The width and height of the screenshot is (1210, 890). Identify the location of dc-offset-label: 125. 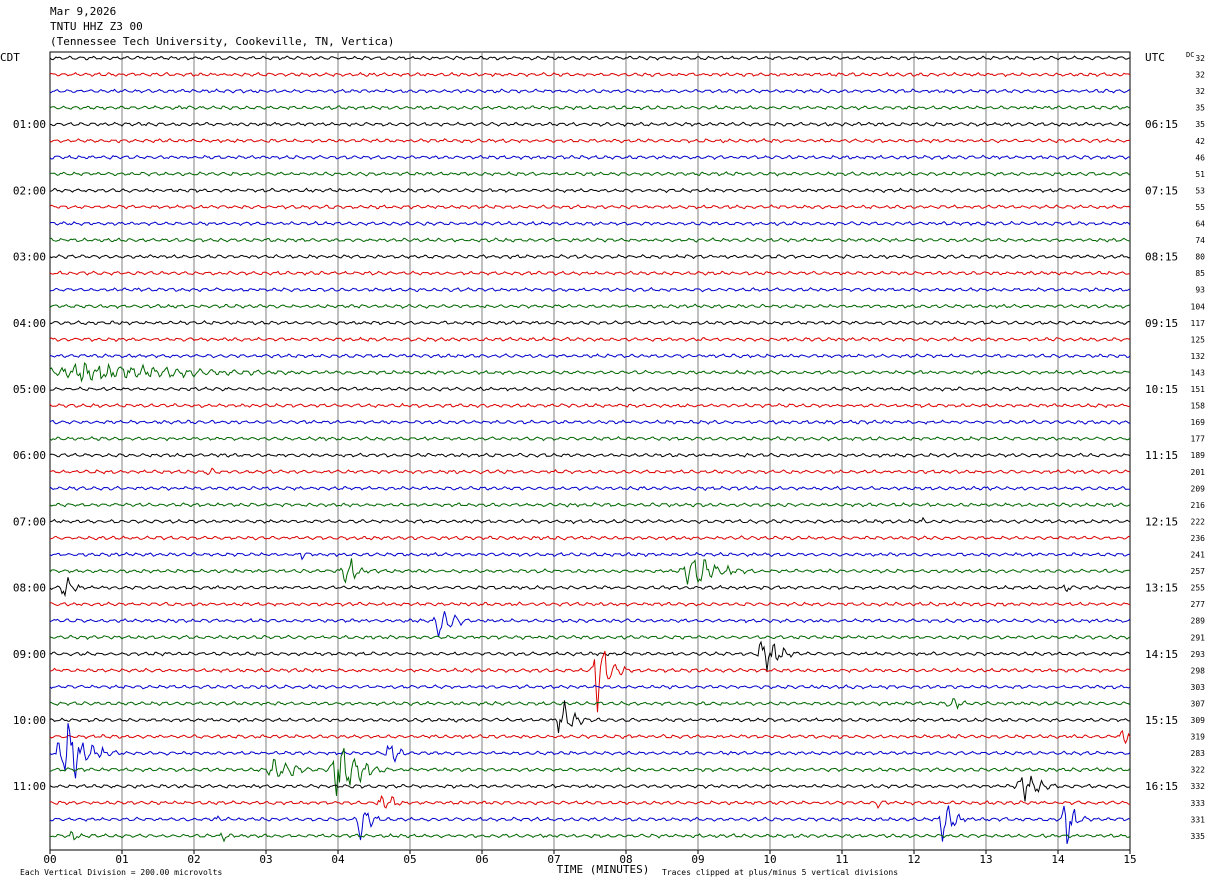
(1198, 339).